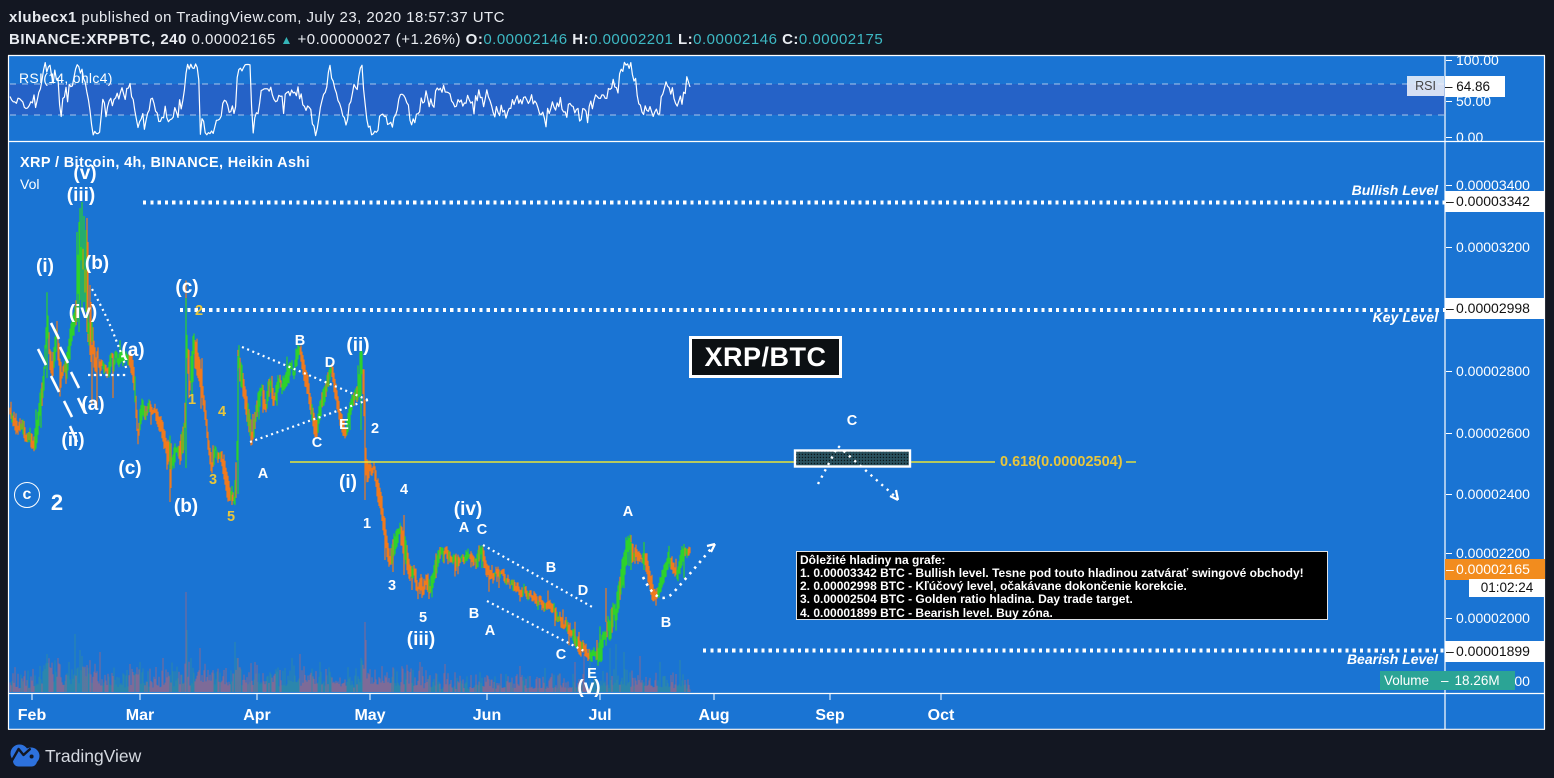 The image size is (1554, 778). I want to click on svg-text: Feb, so click(32, 715).